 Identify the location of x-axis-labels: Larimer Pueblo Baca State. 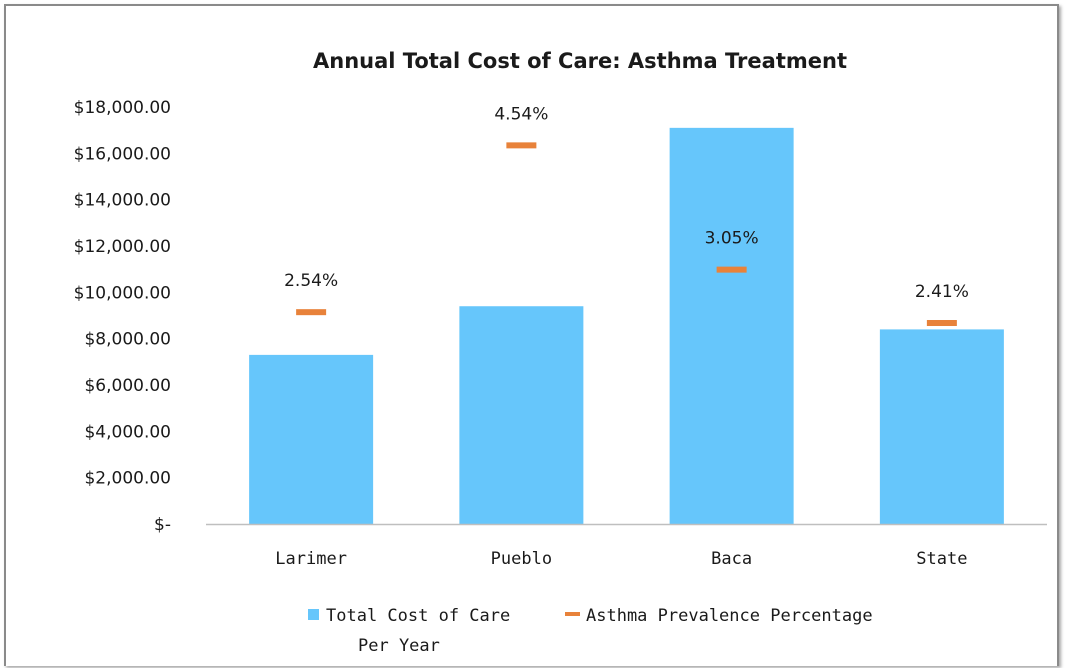
(621, 559).